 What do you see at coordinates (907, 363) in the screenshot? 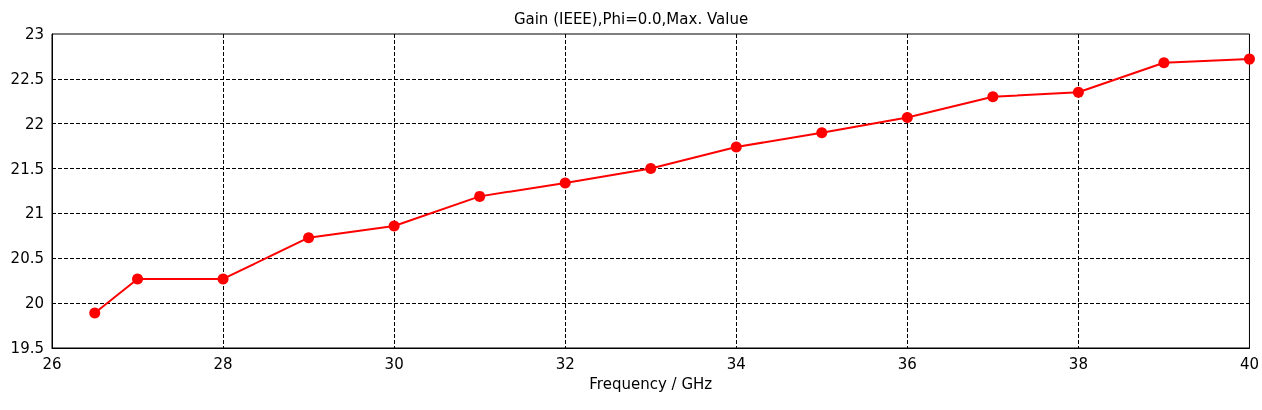
I see `x-tick-label: 36` at bounding box center [907, 363].